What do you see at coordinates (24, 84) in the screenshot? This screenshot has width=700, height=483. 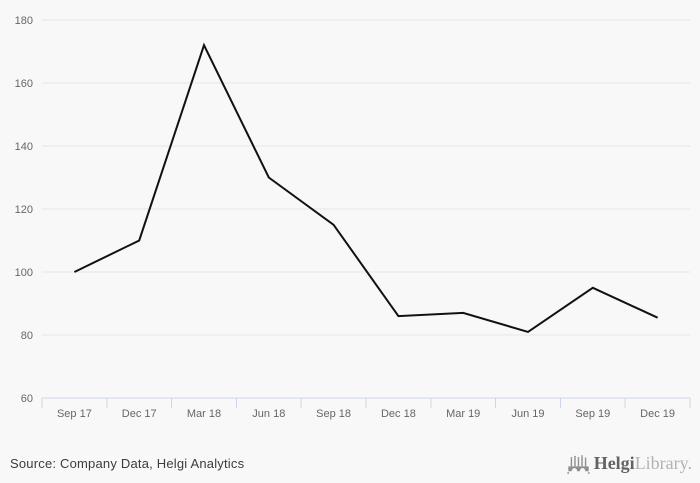 I see `y-axis-tick-label: 160` at bounding box center [24, 84].